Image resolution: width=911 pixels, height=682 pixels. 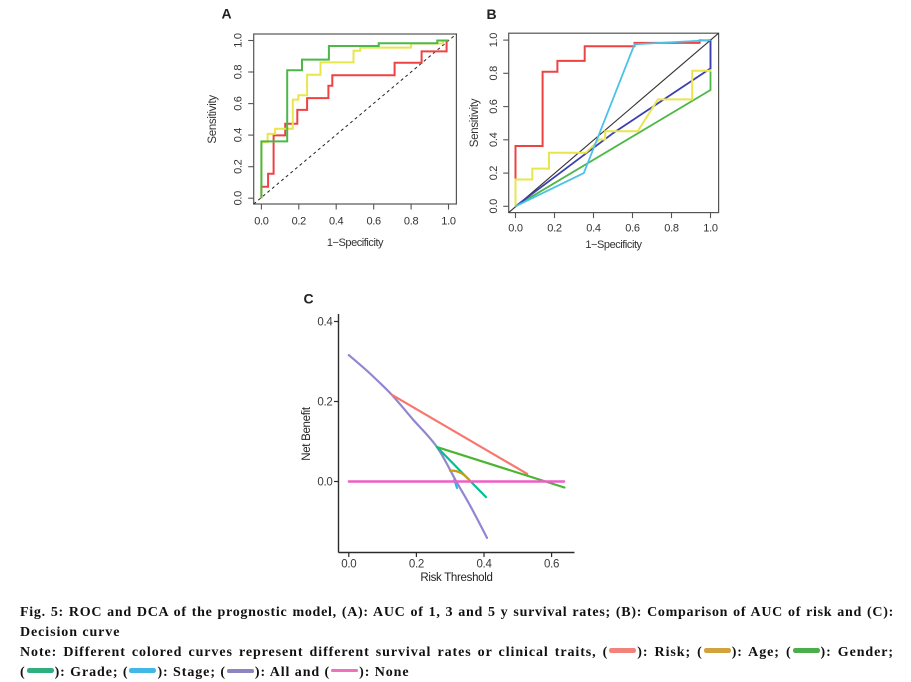 I want to click on svg-text: Net Benefit, so click(x=307, y=433).